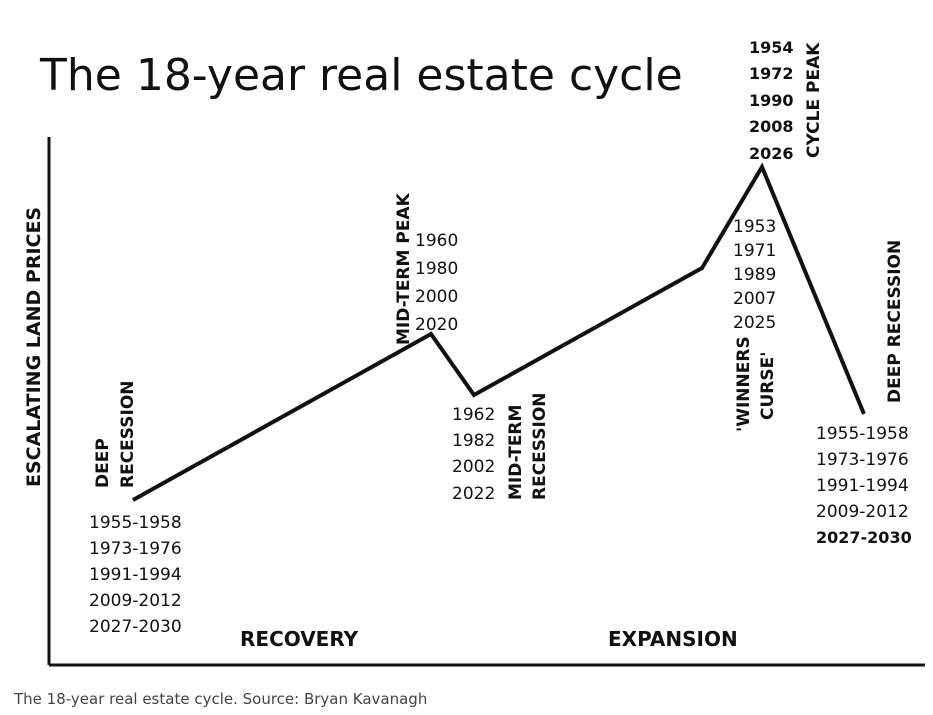 The height and width of the screenshot is (715, 933). I want to click on mid-term-recession-years: 1962 1982 2002 2022, so click(473, 454).